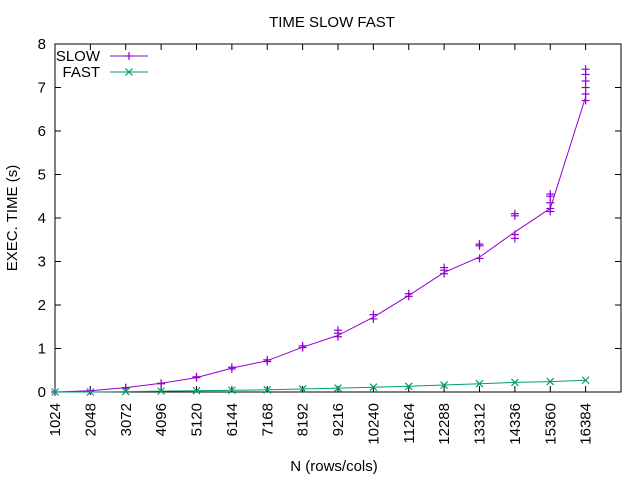  Describe the element at coordinates (409, 423) in the screenshot. I see `x-tick-label: 11264` at that location.